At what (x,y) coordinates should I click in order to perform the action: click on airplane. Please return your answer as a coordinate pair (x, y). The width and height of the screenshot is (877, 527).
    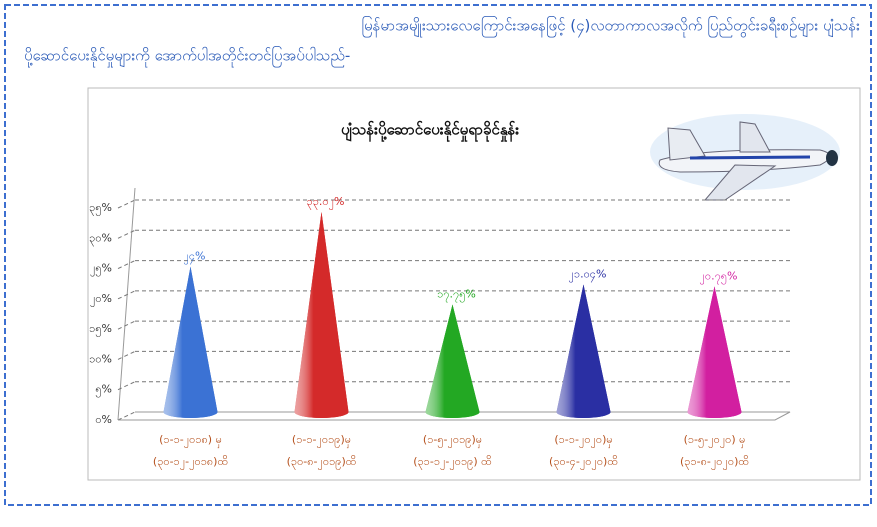
    Looking at the image, I should click on (745, 157).